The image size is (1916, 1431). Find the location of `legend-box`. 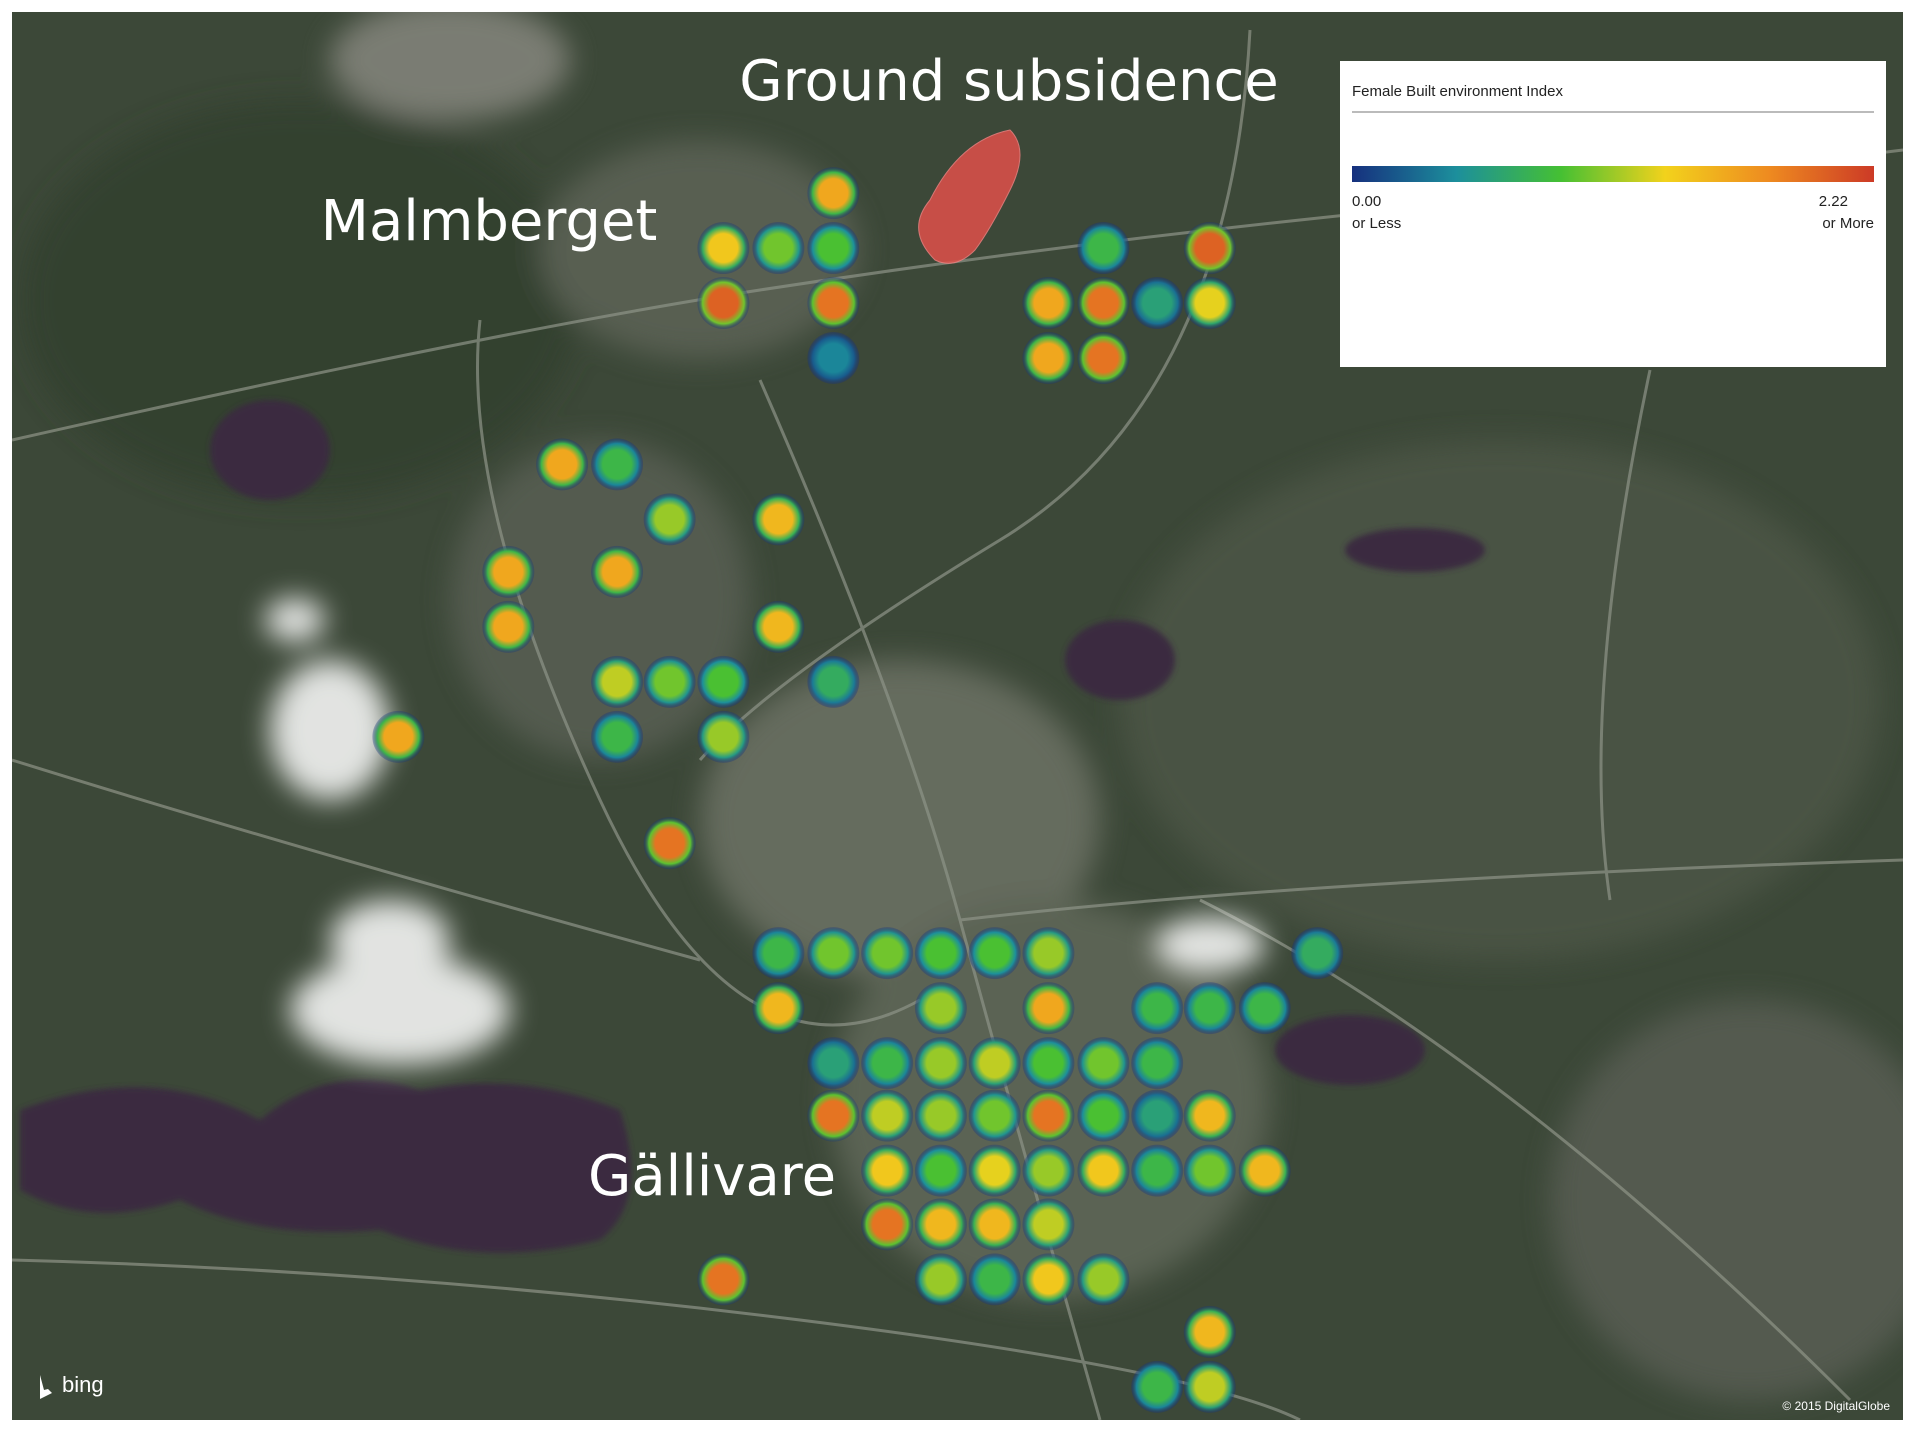

legend-box is located at coordinates (1613, 214).